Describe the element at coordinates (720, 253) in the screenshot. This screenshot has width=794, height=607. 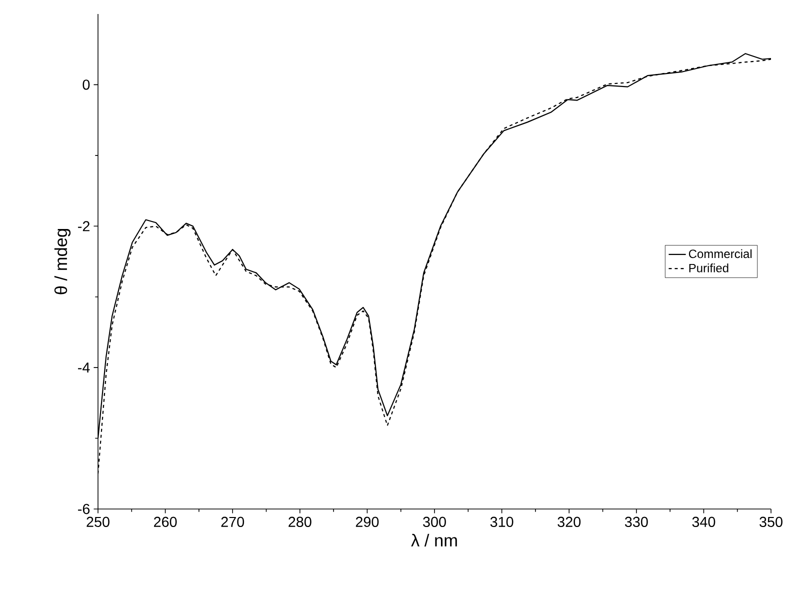
I see `legend-label: Commercial` at that location.